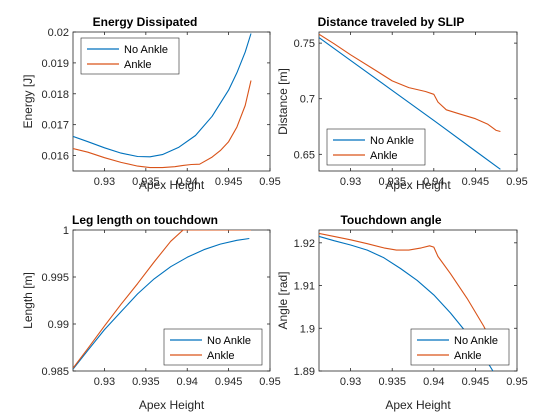  I want to click on y-tick-label: 0.65, so click(304, 155).